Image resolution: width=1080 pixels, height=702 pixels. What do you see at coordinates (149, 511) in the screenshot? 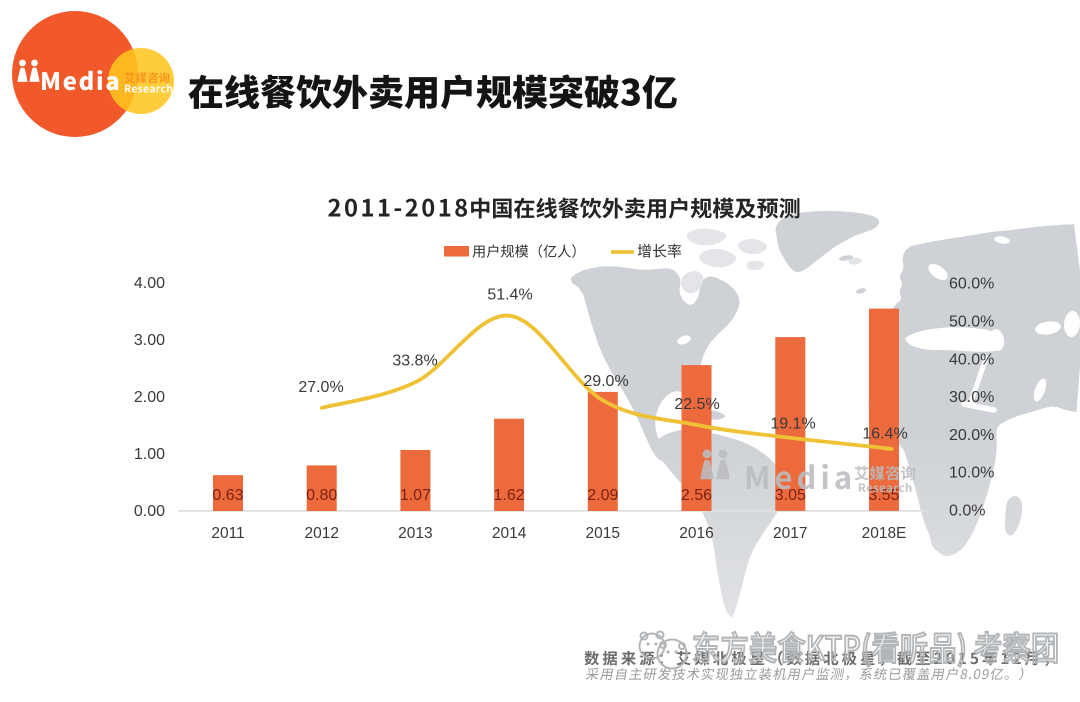
I see `svg-text: 0.00` at bounding box center [149, 511].